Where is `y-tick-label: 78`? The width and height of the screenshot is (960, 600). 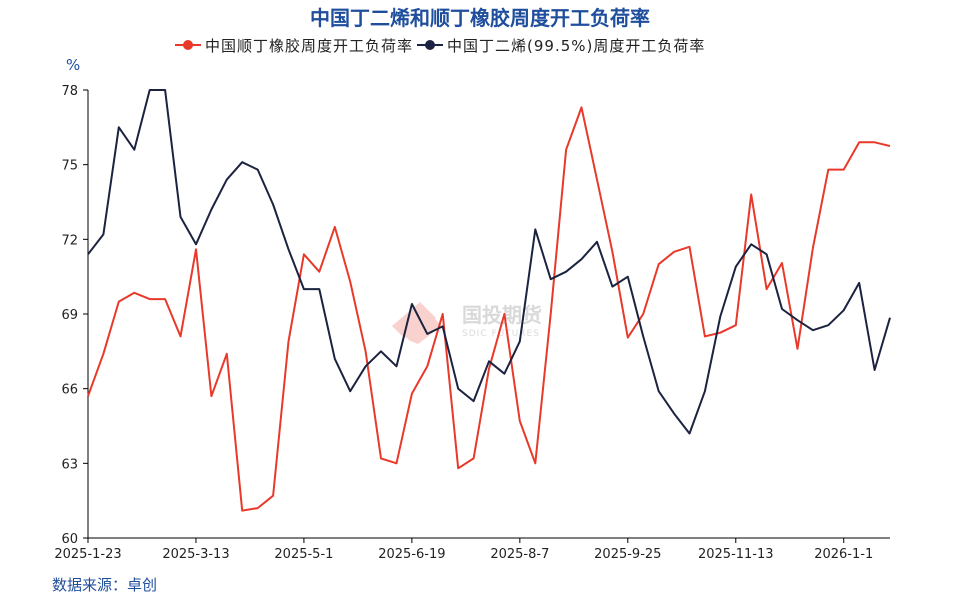 y-tick-label: 78 is located at coordinates (69, 91).